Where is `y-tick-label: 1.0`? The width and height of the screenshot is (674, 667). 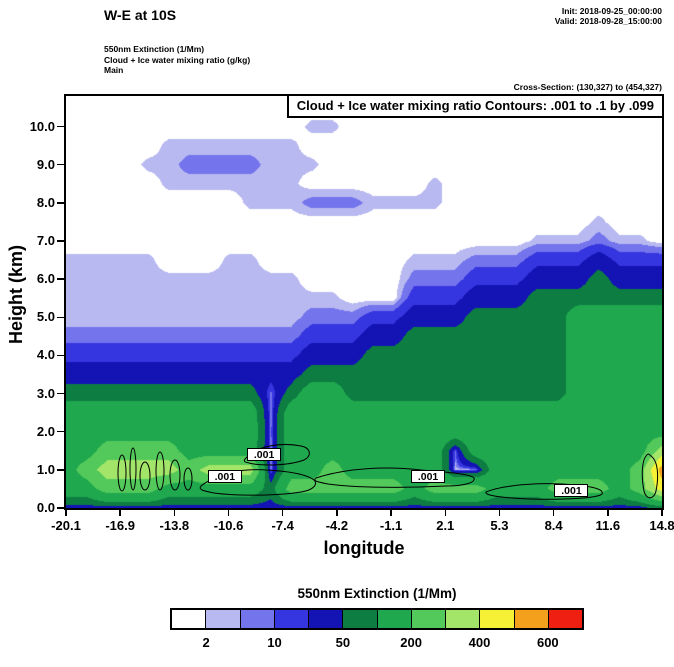
y-tick-label: 1.0 is located at coordinates (45, 469).